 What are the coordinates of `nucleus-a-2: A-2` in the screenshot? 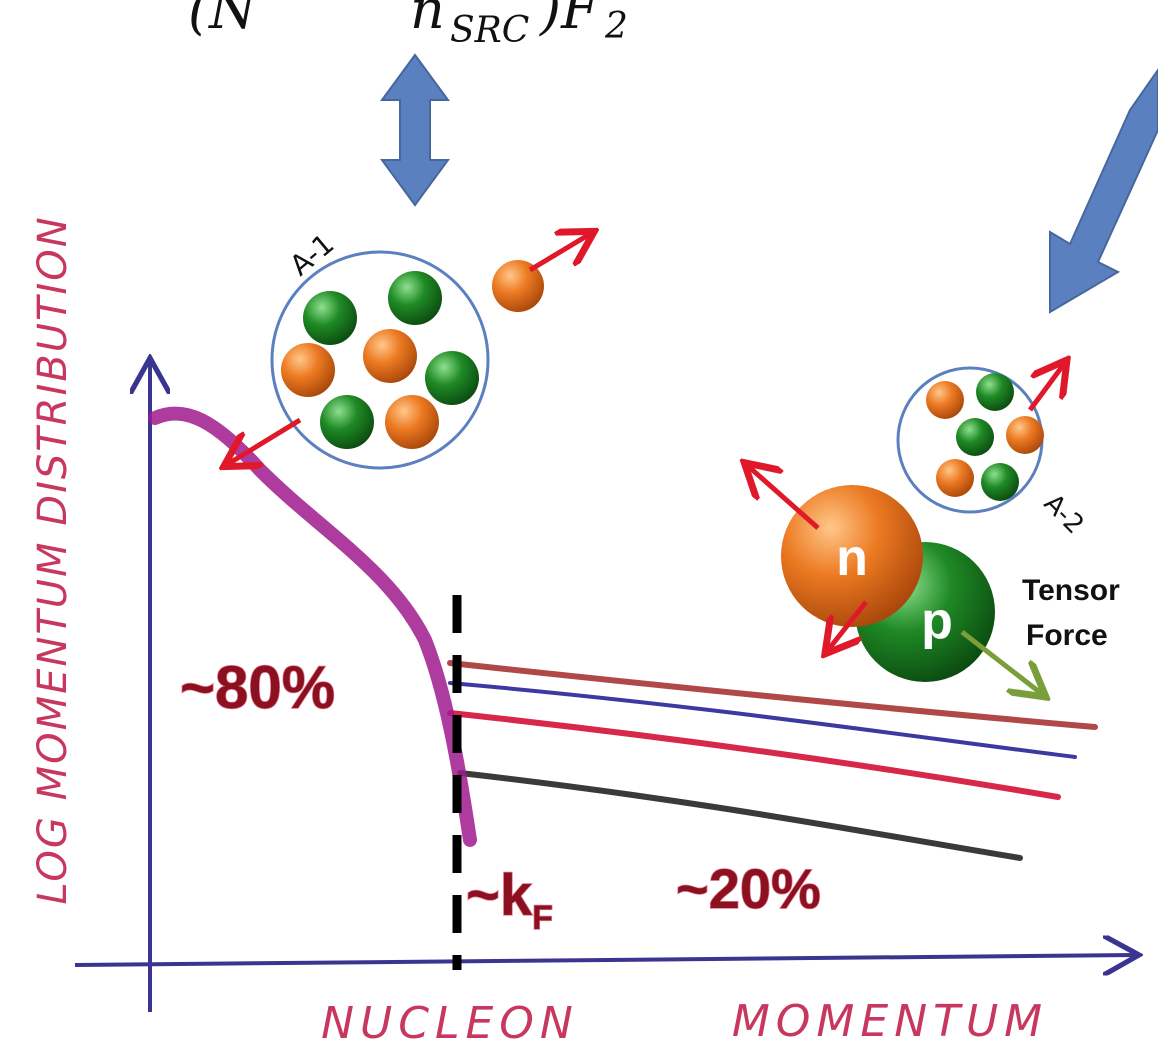 It's located at (993, 453).